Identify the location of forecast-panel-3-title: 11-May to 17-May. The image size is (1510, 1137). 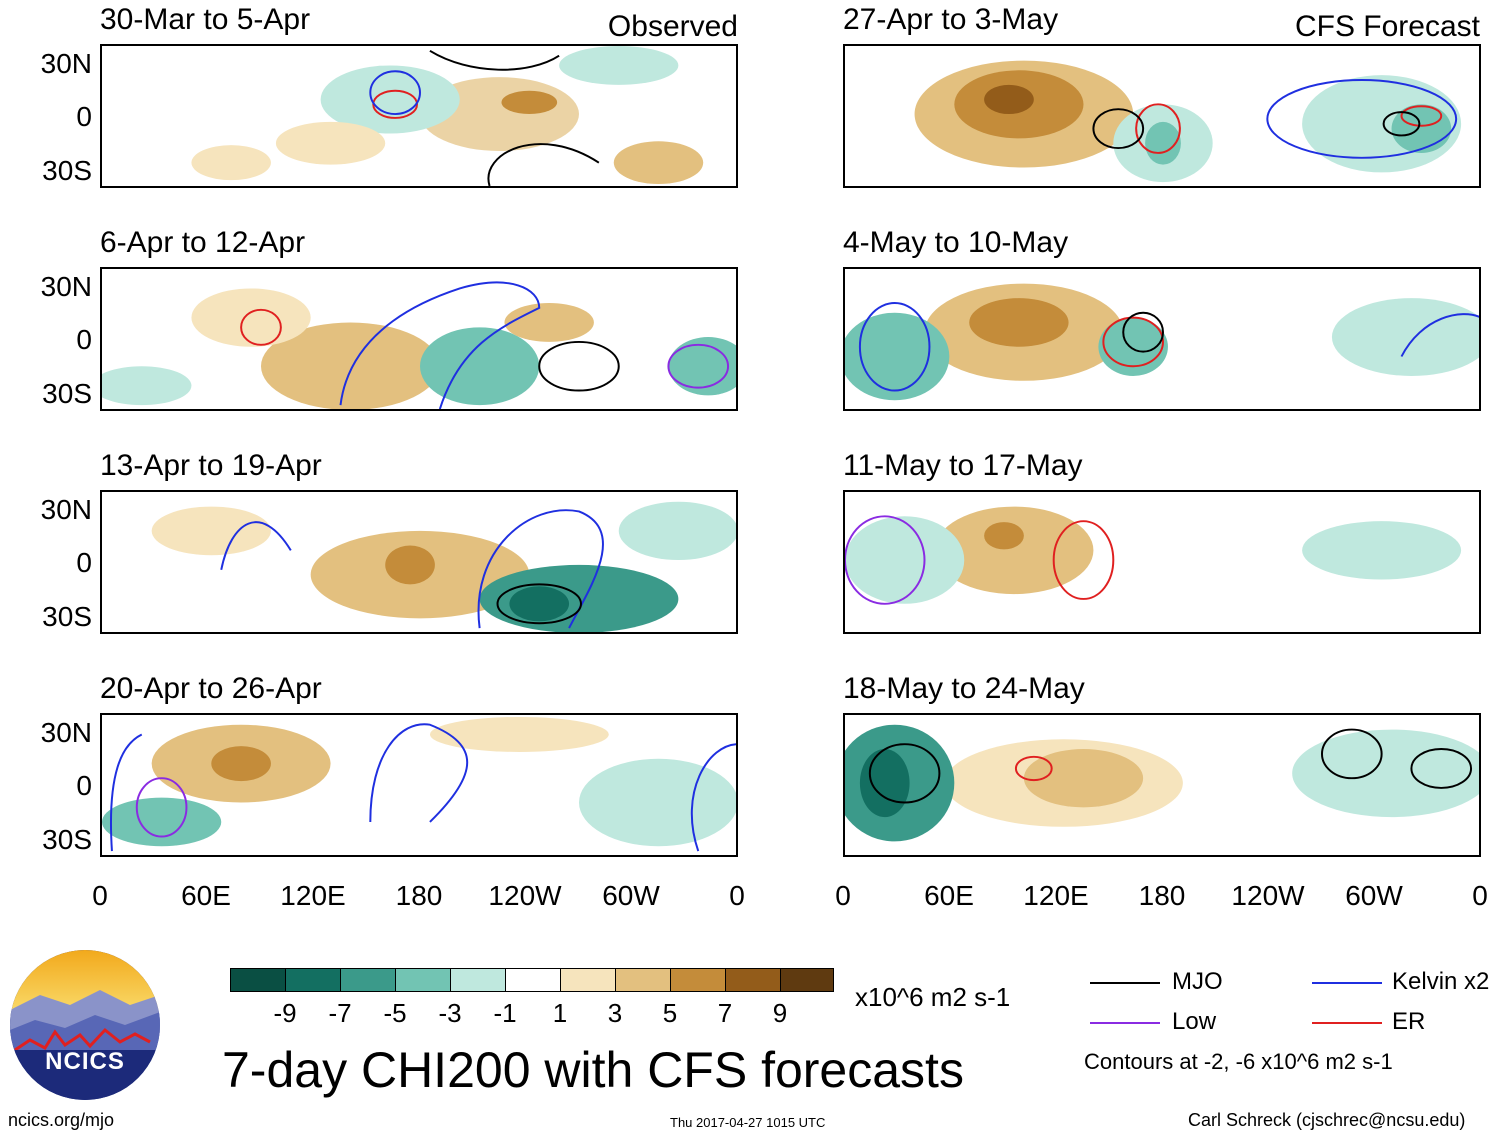
(963, 465).